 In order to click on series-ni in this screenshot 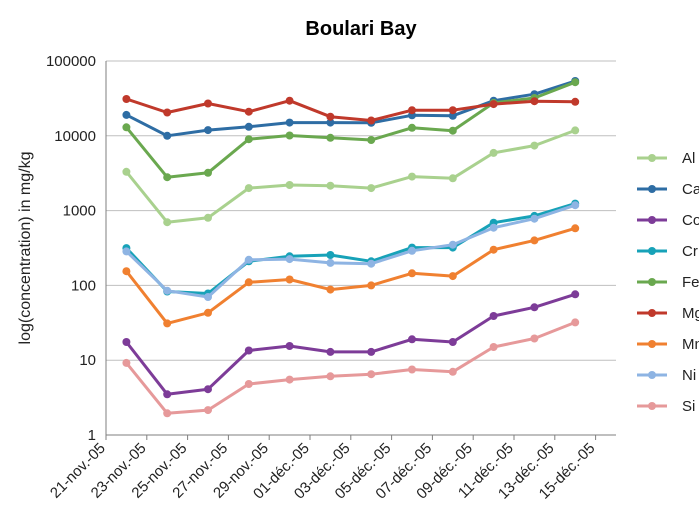, I will do `click(351, 251)`.